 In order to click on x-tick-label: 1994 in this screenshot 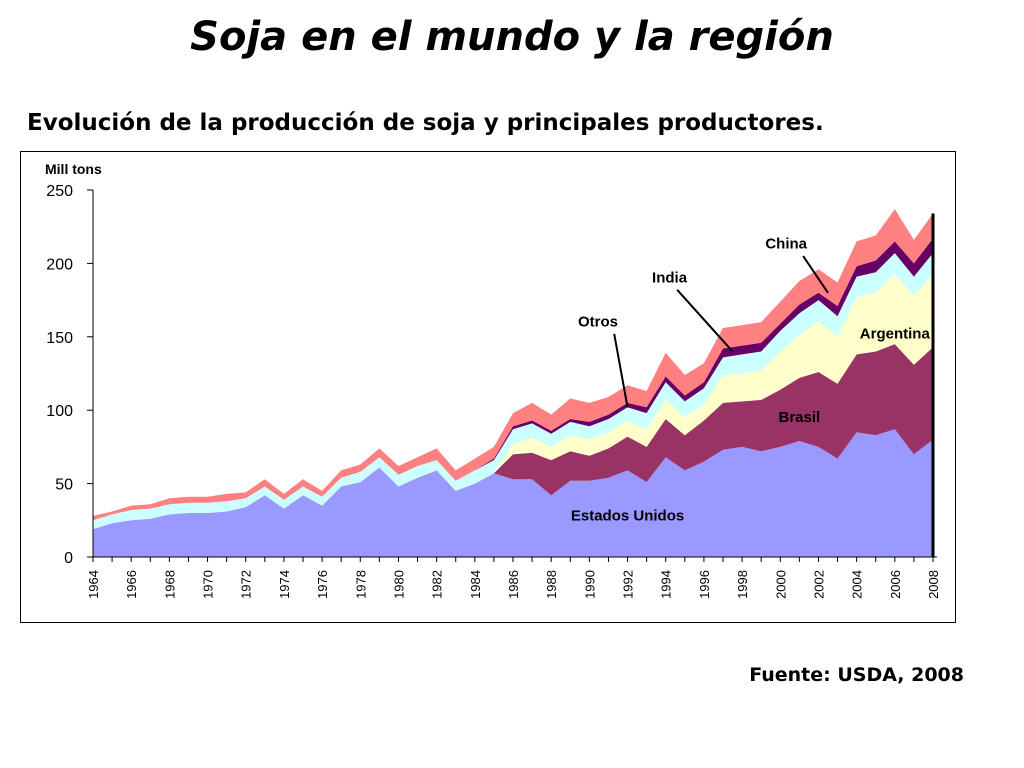, I will do `click(666, 584)`.